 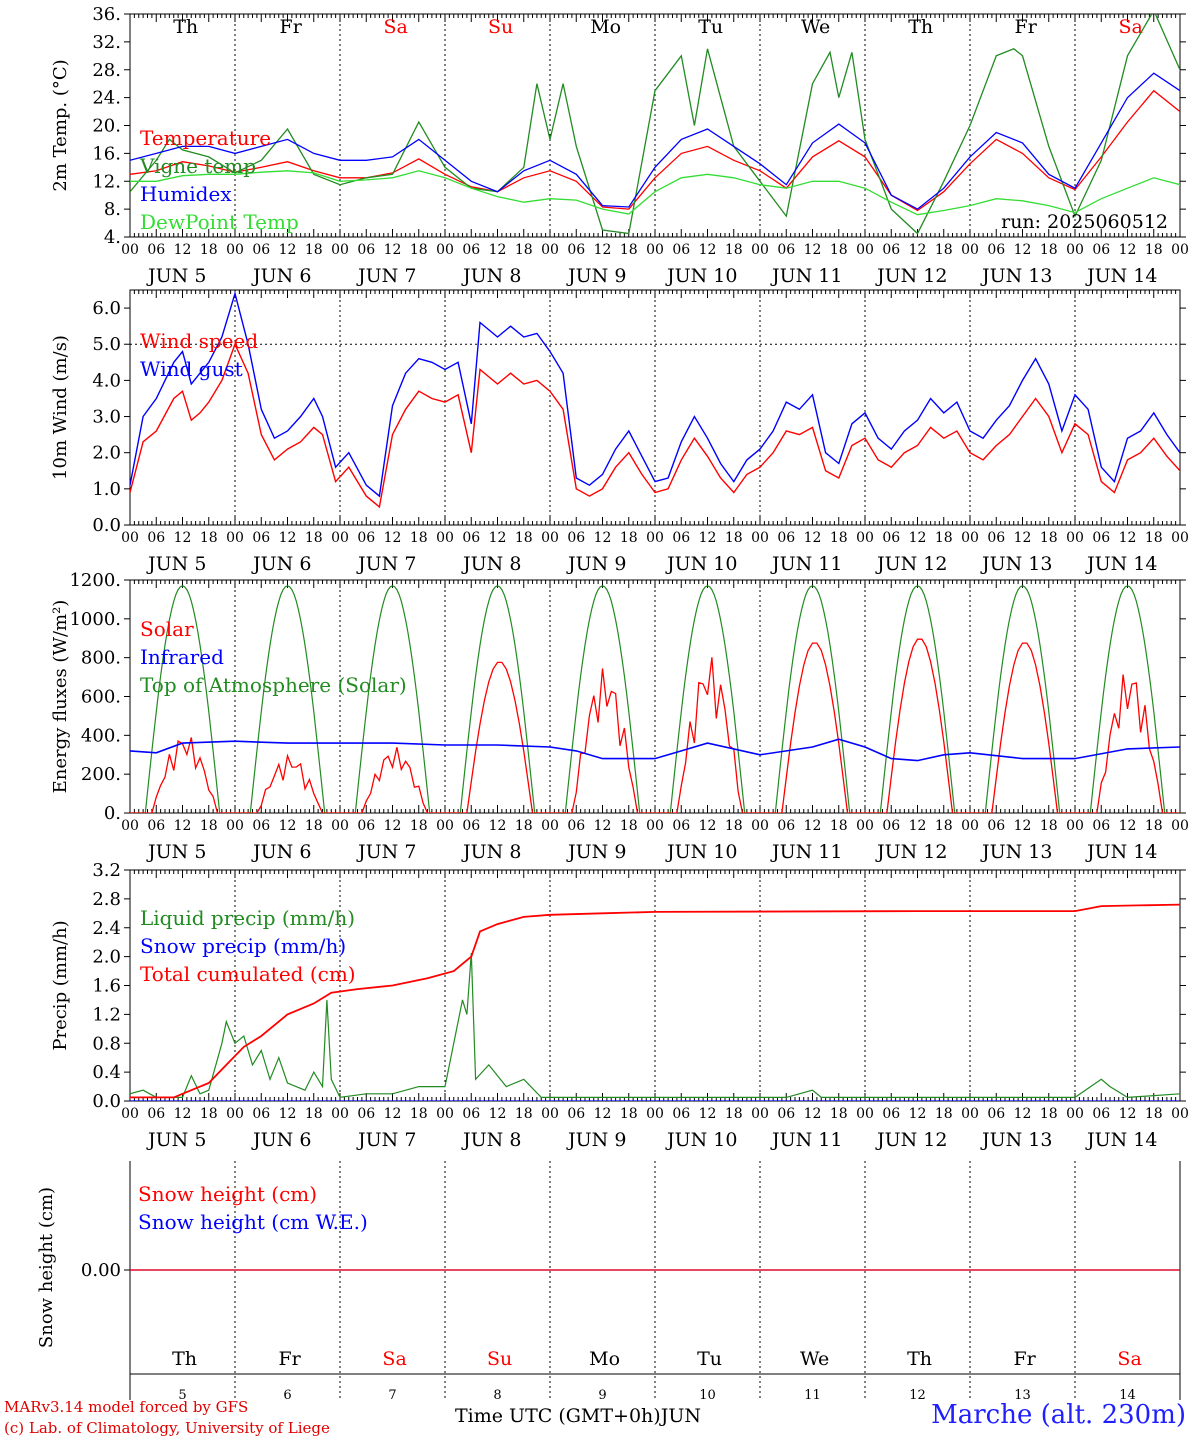 What do you see at coordinates (680, 1416) in the screenshot?
I see `month-label: JUN` at bounding box center [680, 1416].